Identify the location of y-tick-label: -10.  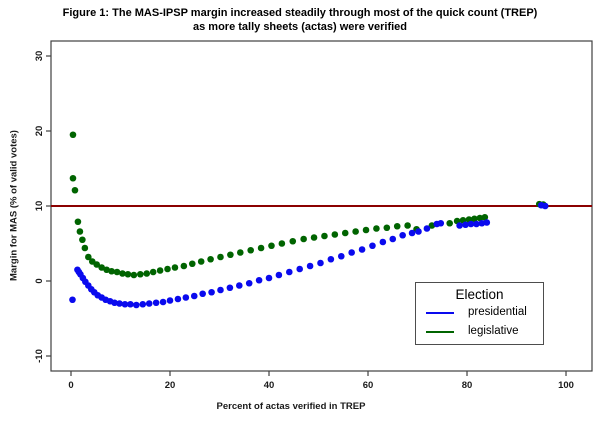
(39, 356).